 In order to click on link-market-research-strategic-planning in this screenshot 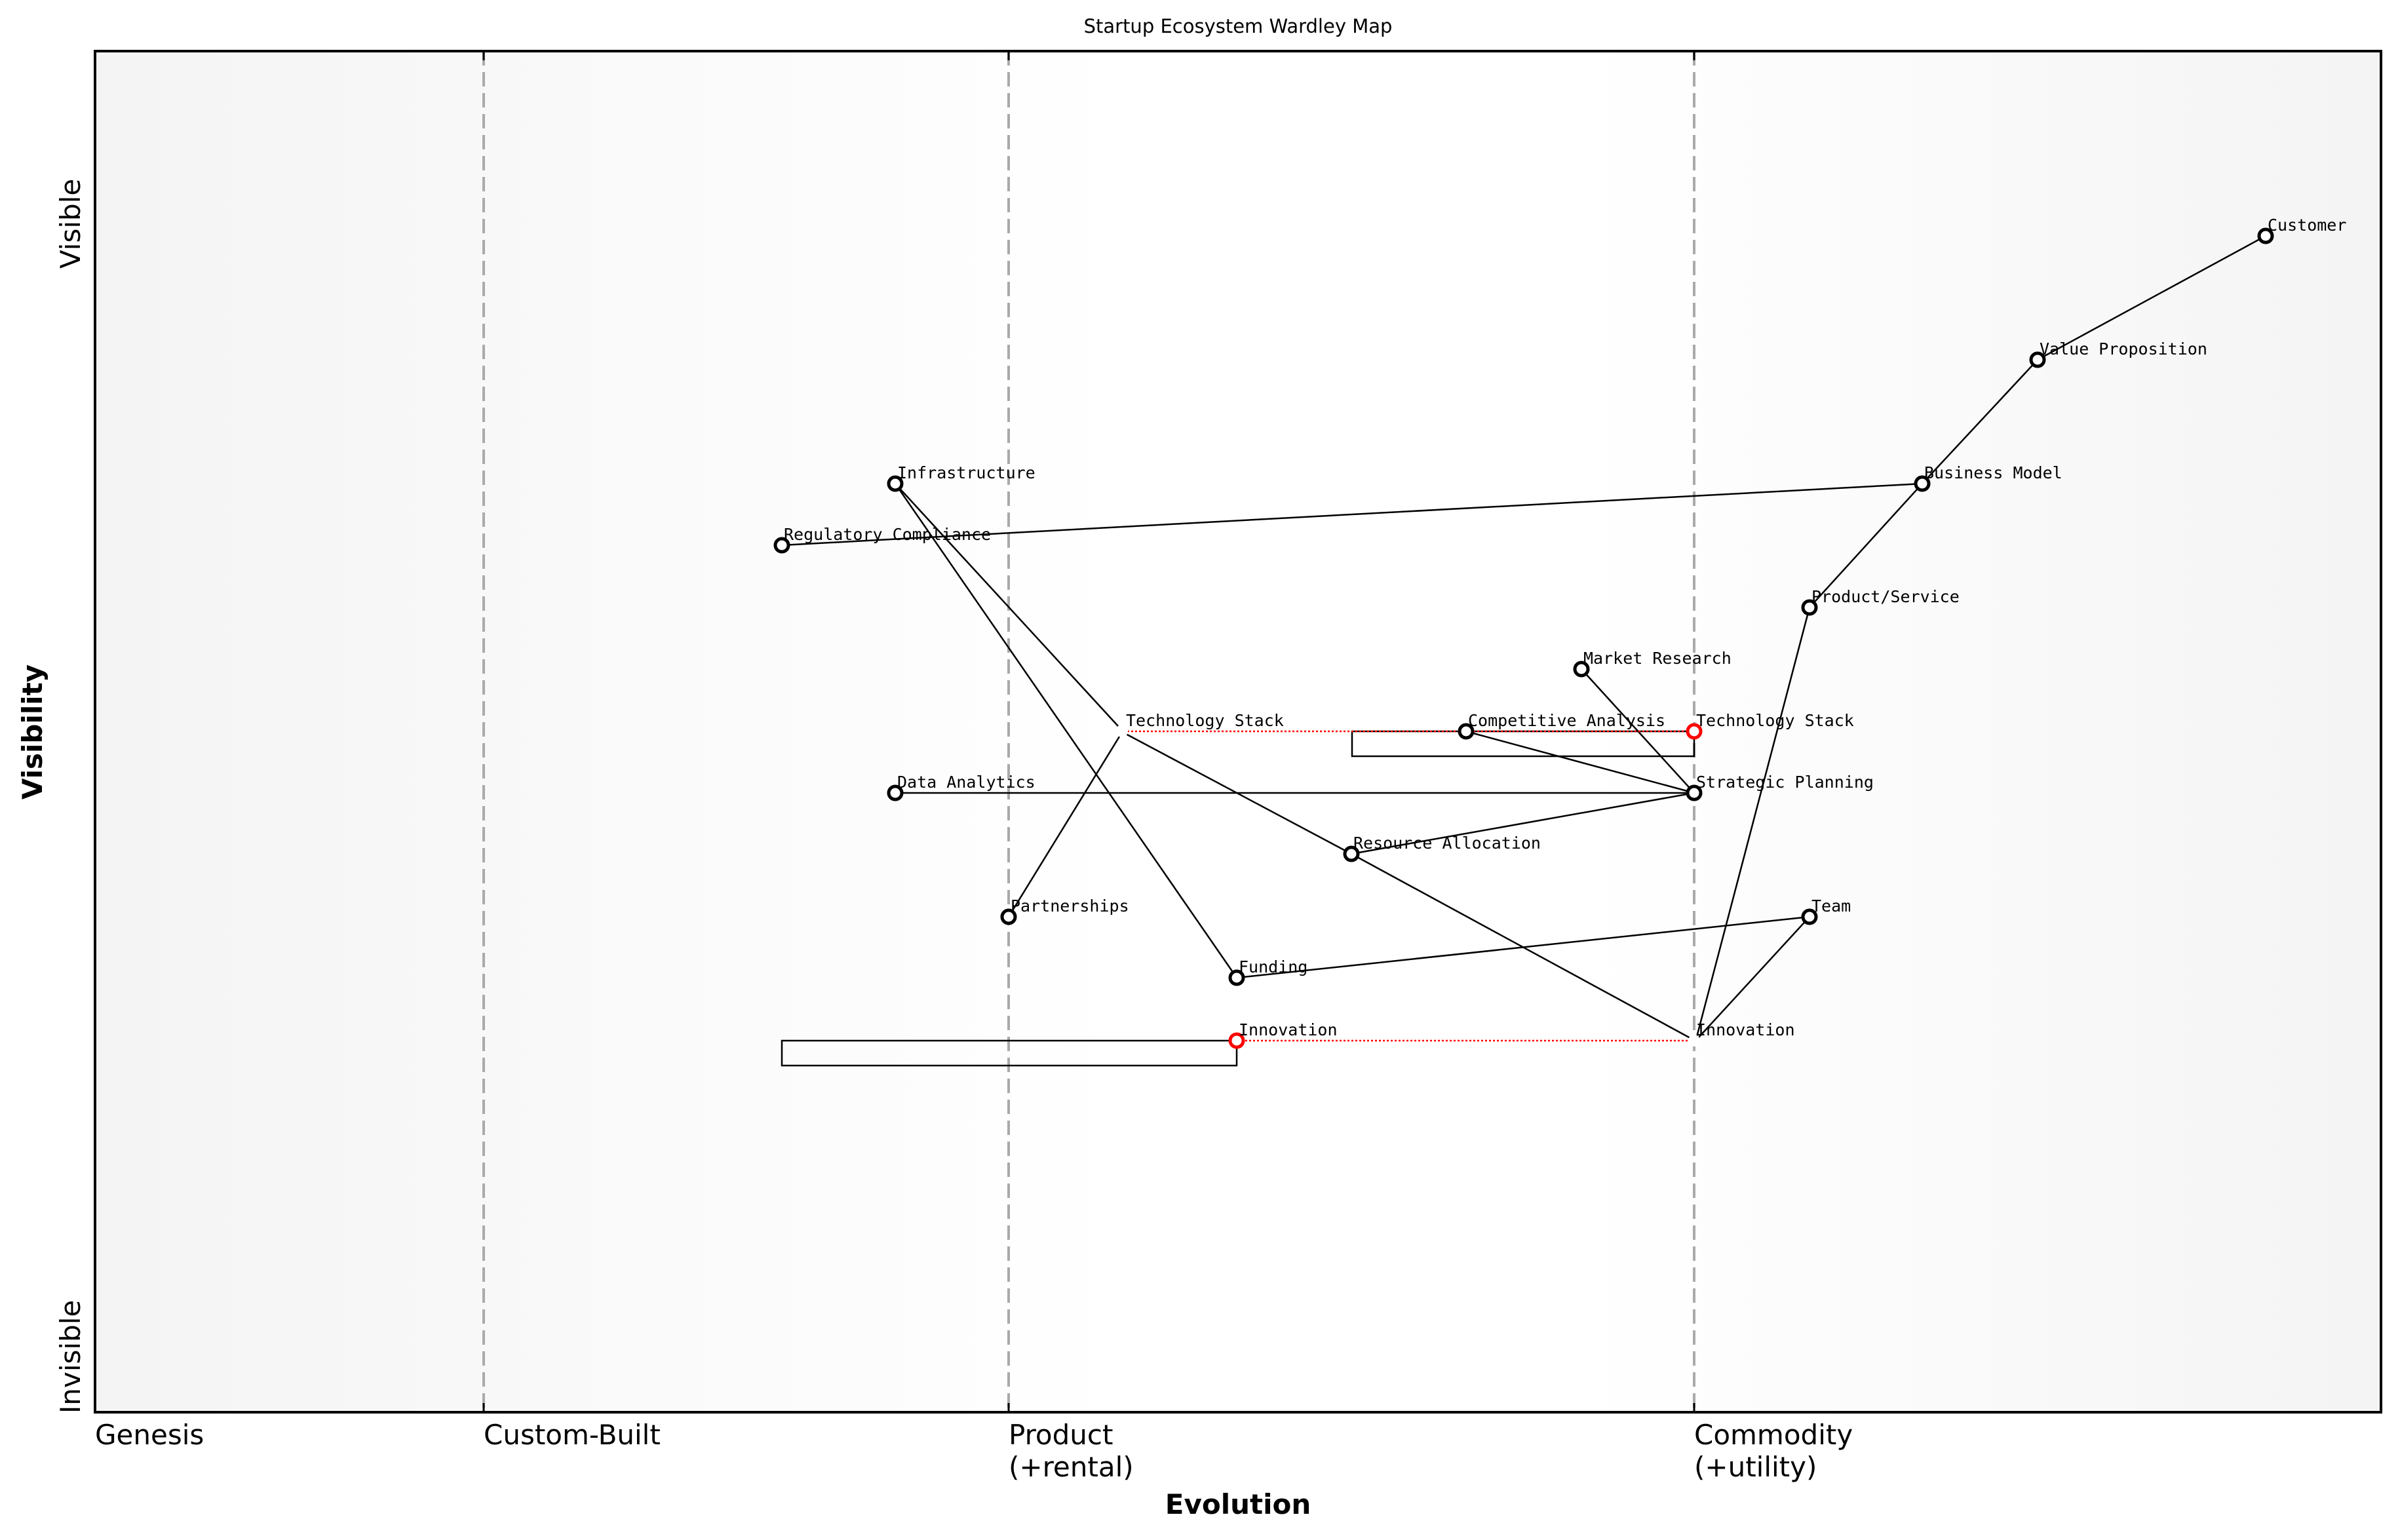, I will do `click(1638, 731)`.